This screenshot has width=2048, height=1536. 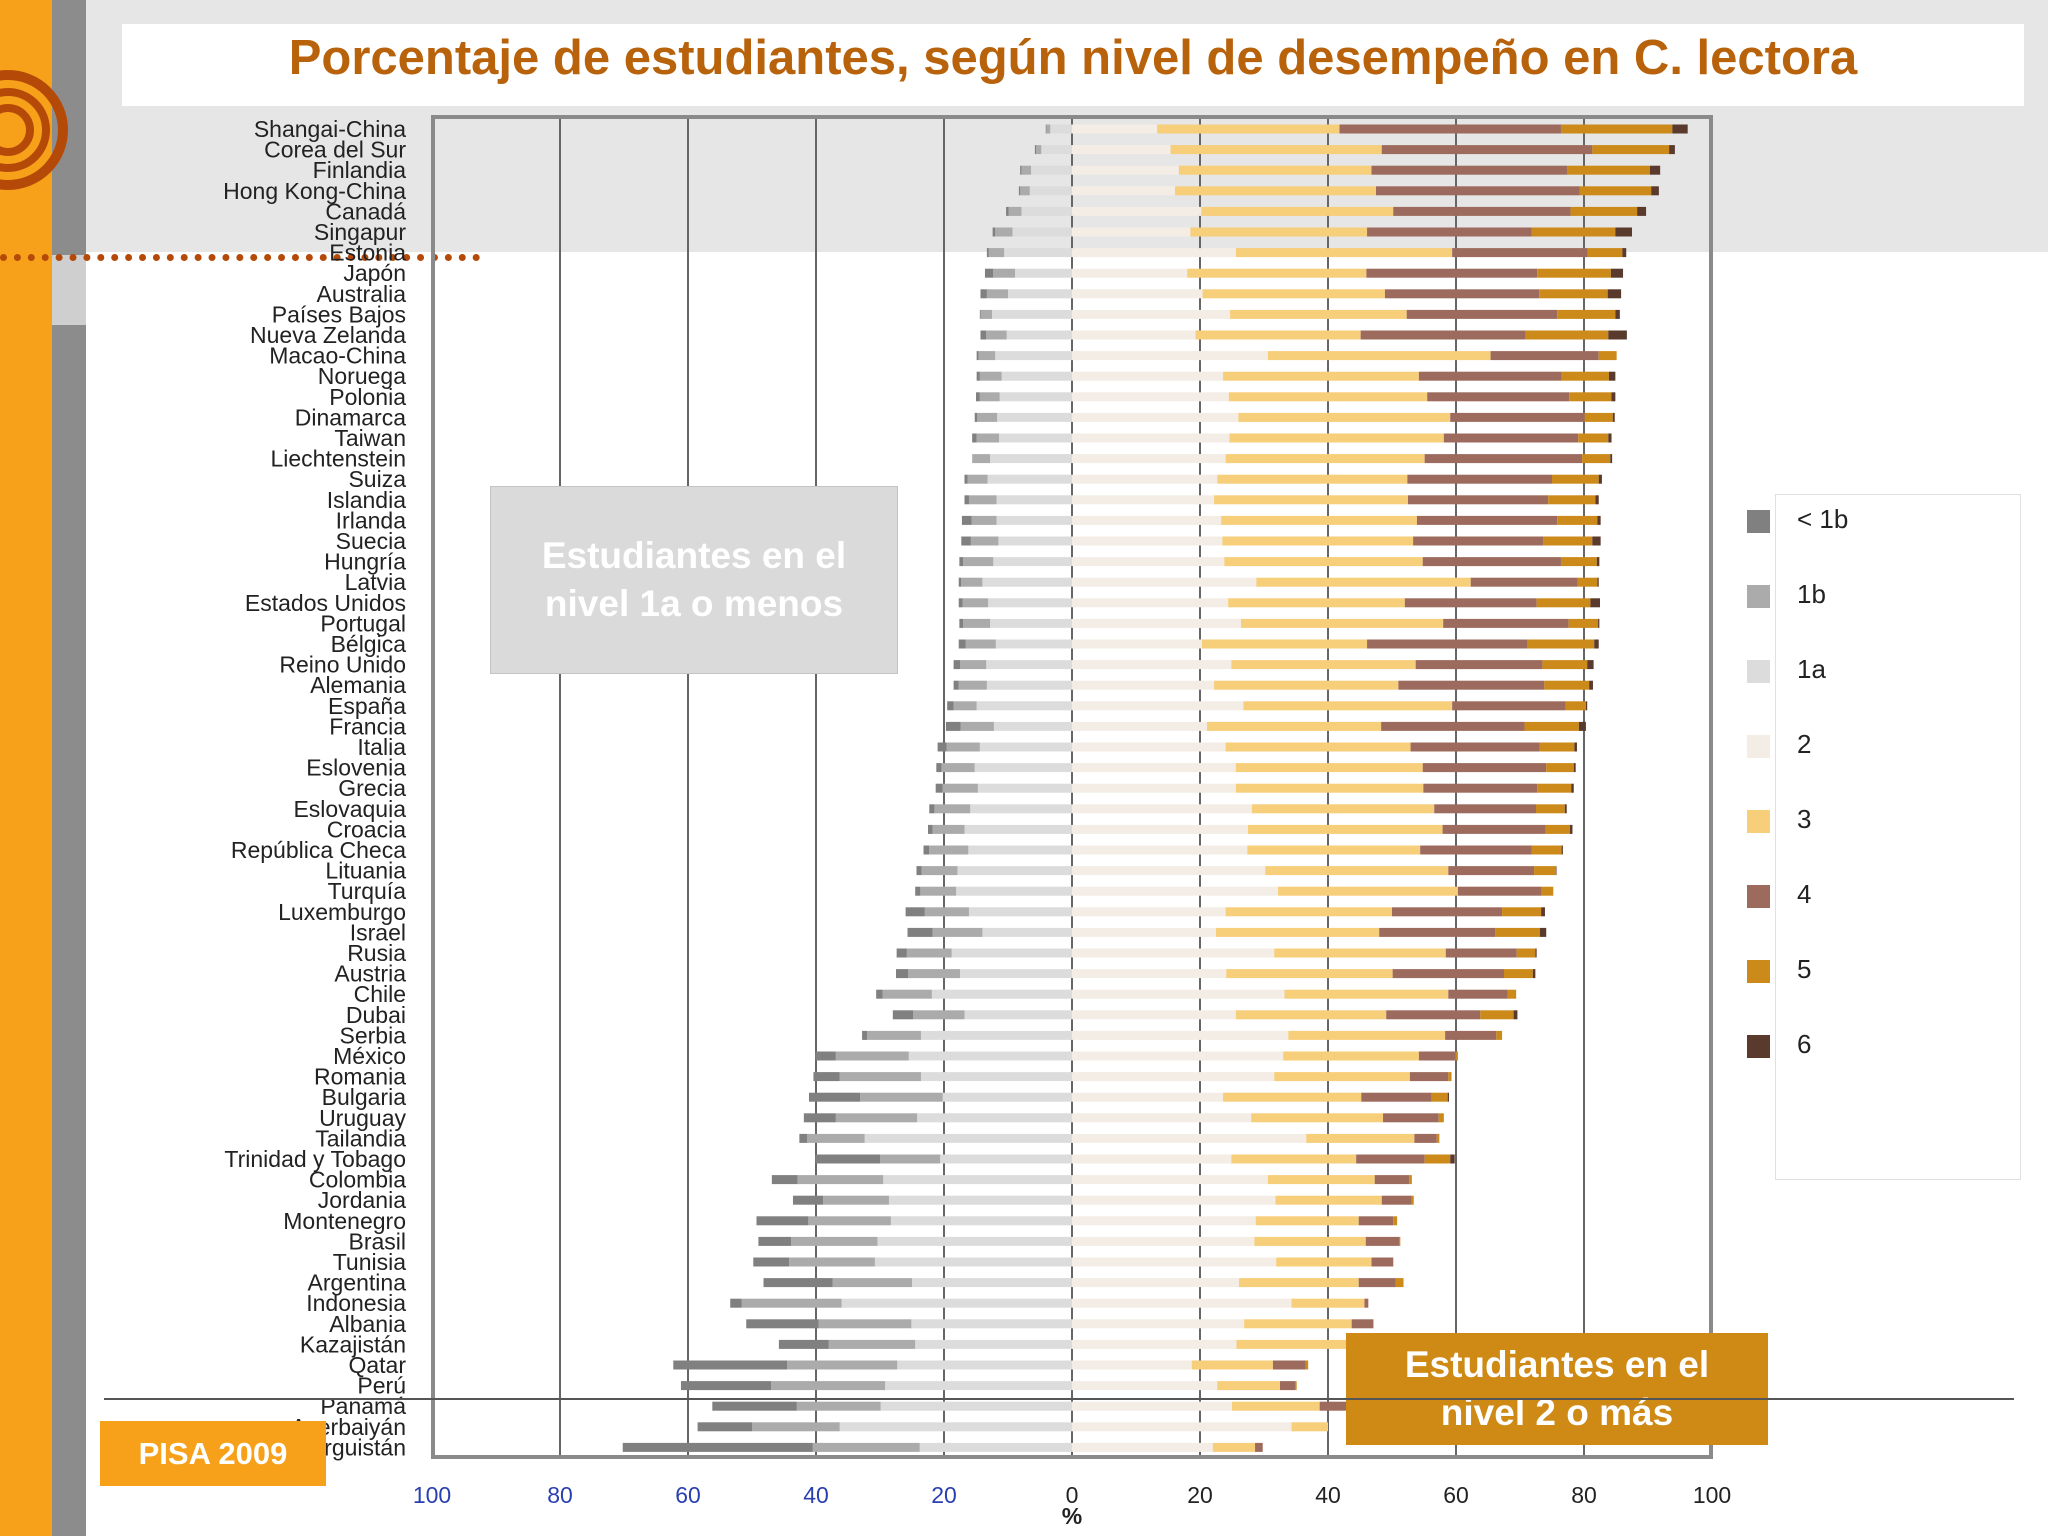 I want to click on category-label: Panamá, so click(x=363, y=1406).